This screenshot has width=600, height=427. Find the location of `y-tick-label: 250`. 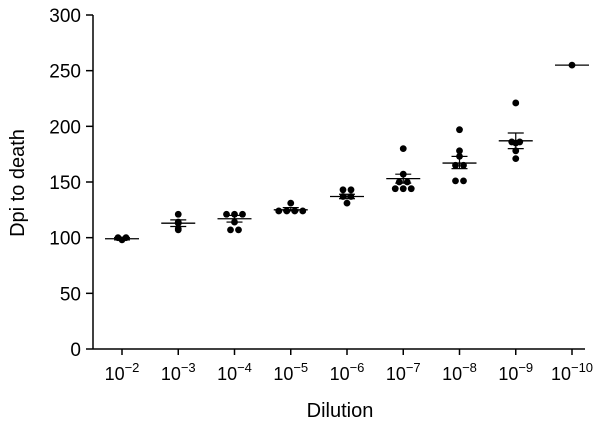

y-tick-label: 250 is located at coordinates (65, 72).